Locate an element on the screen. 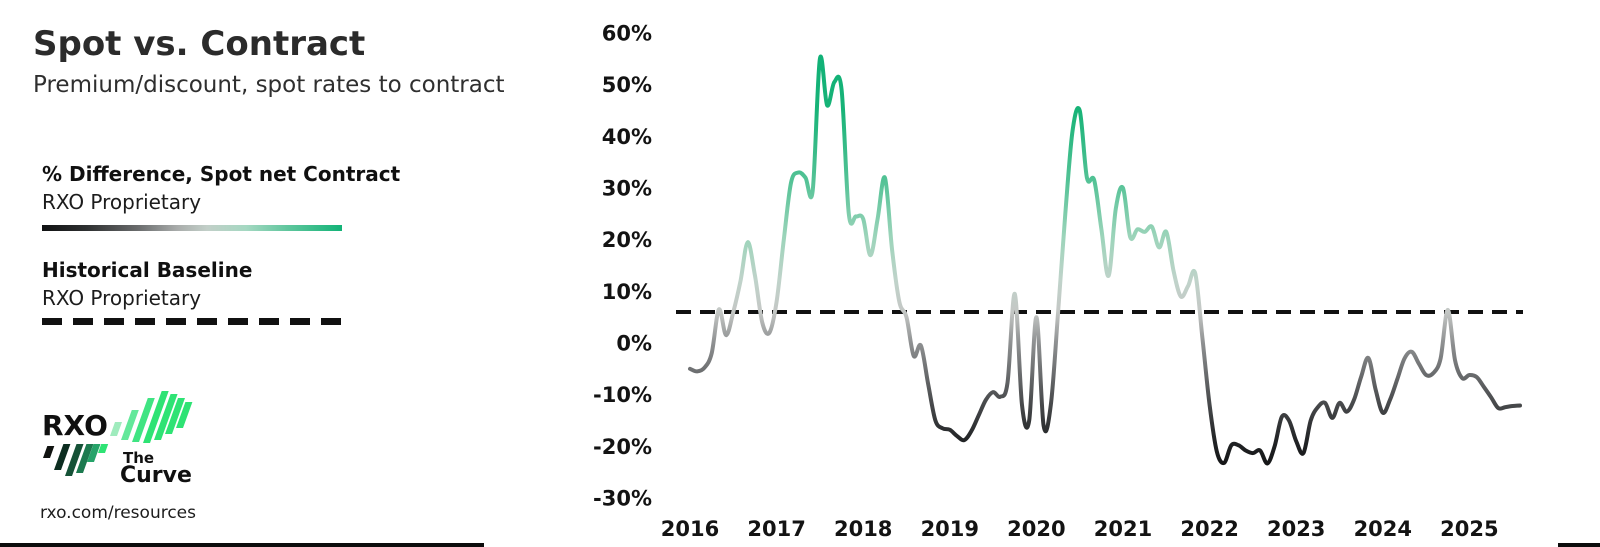 The width and height of the screenshot is (1600, 547). logo-rxo-text: RXO is located at coordinates (75, 425).